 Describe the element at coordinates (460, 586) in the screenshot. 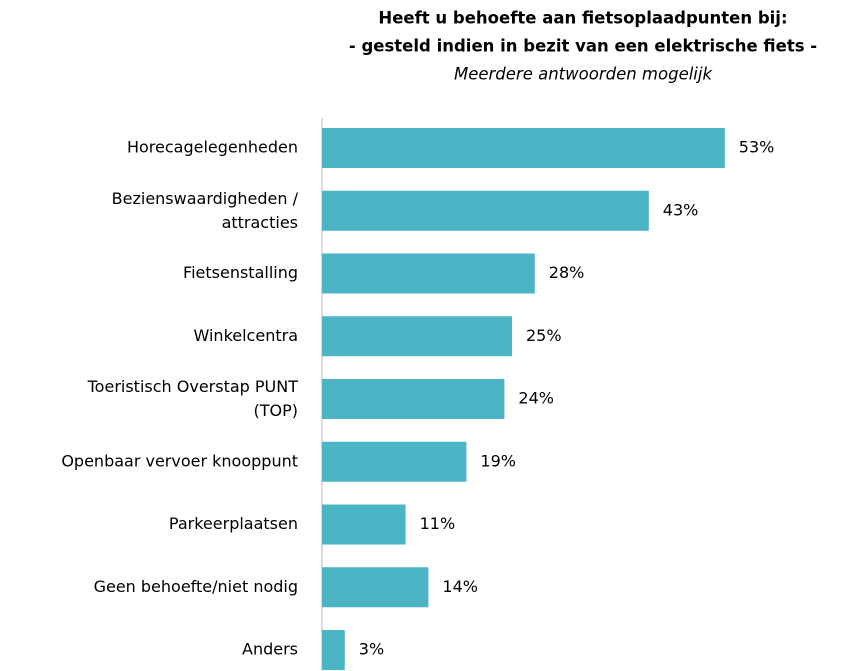

I see `data-label: 14%` at that location.